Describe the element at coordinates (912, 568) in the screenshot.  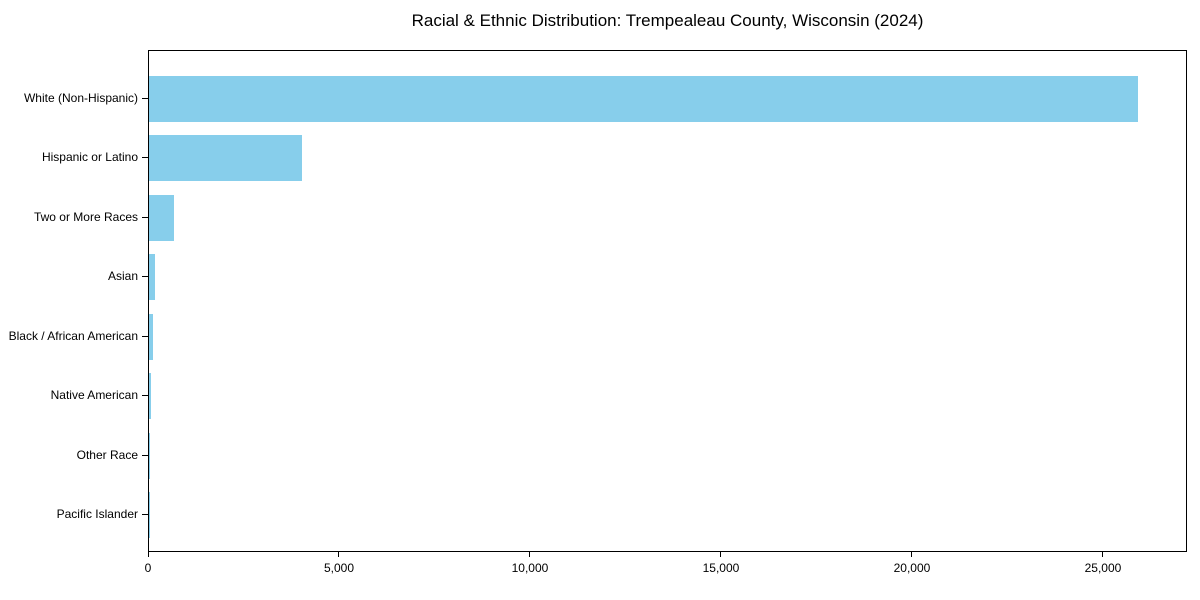
I see `x-tick-label: 20,000` at that location.